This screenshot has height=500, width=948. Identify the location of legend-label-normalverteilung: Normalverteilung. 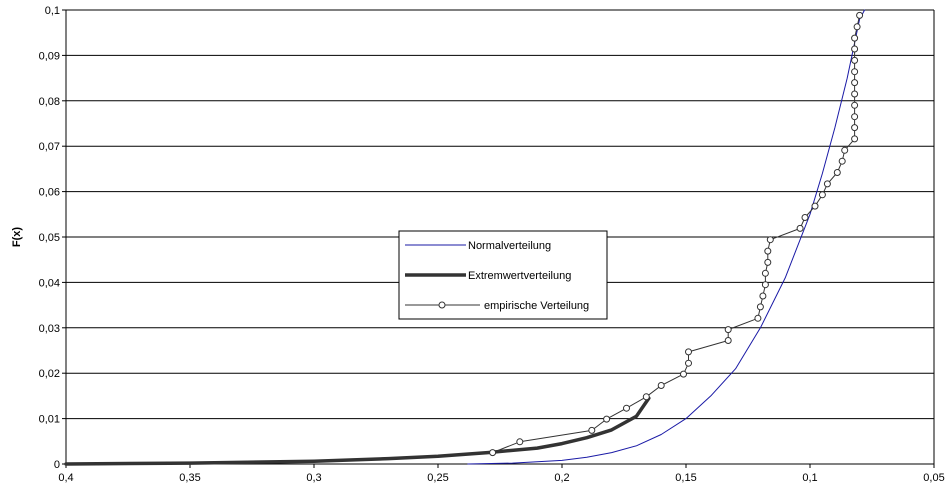
(509, 246).